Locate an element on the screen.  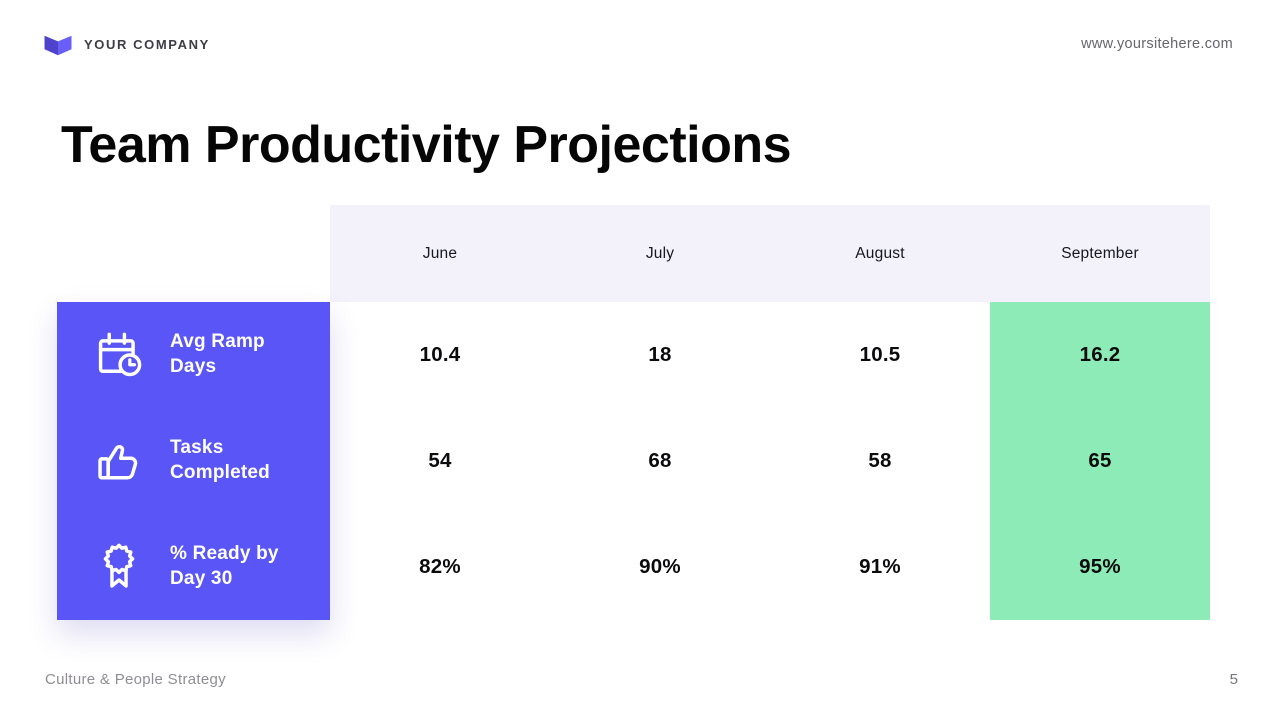
page-title: Team Productivity Projections is located at coordinates (426, 145).